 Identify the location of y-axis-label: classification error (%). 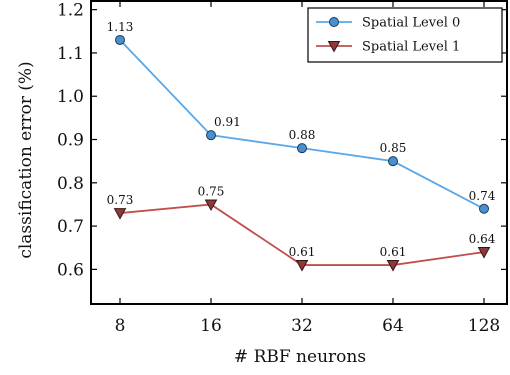
(26, 159).